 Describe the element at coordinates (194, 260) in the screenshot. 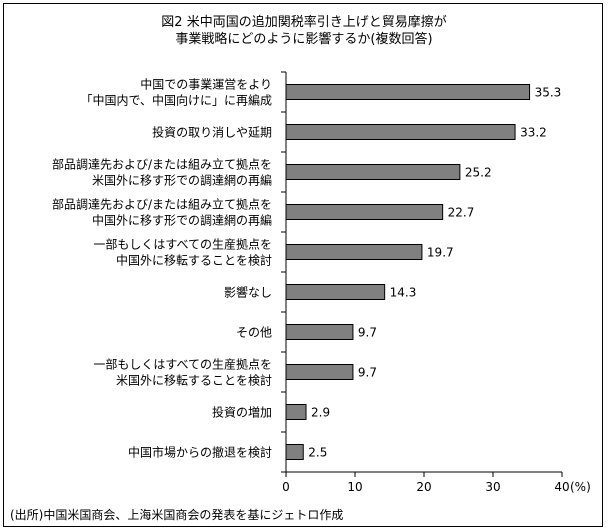

I see `category-label: 中国外に移転することを検討` at that location.